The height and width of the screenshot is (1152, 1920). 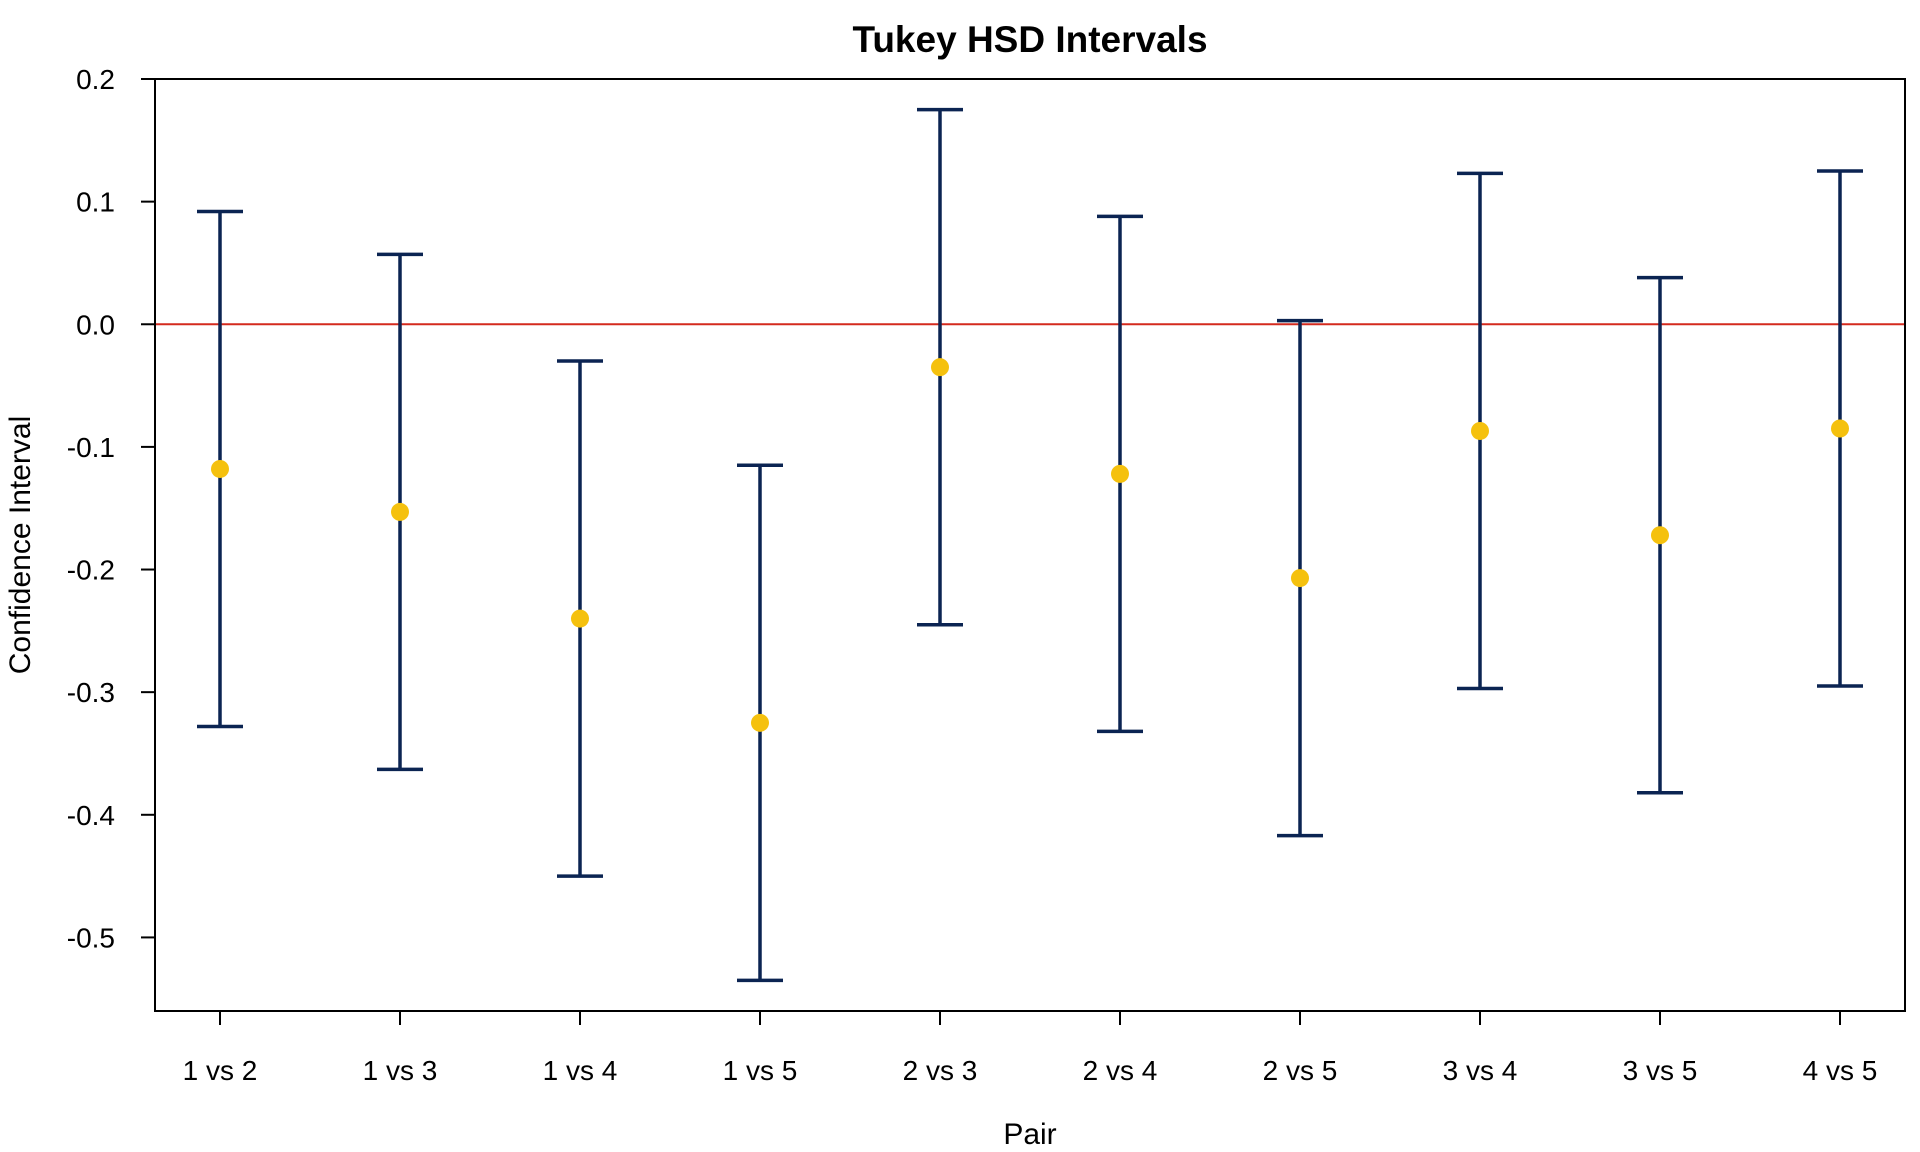 What do you see at coordinates (91, 570) in the screenshot?
I see `y-tick-label: -0.2` at bounding box center [91, 570].